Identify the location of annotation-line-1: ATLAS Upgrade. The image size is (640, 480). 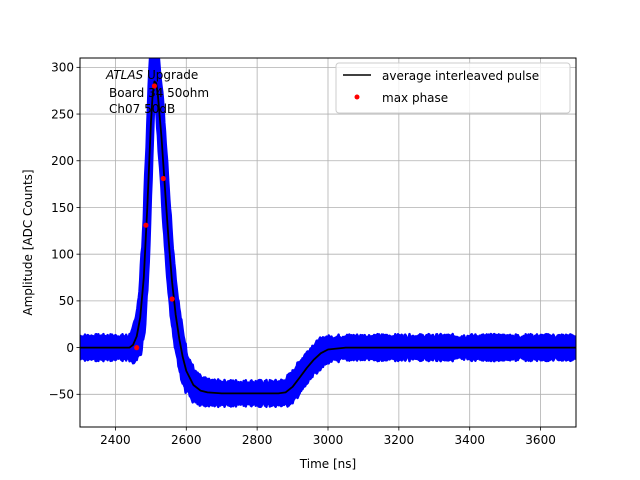
(151, 75).